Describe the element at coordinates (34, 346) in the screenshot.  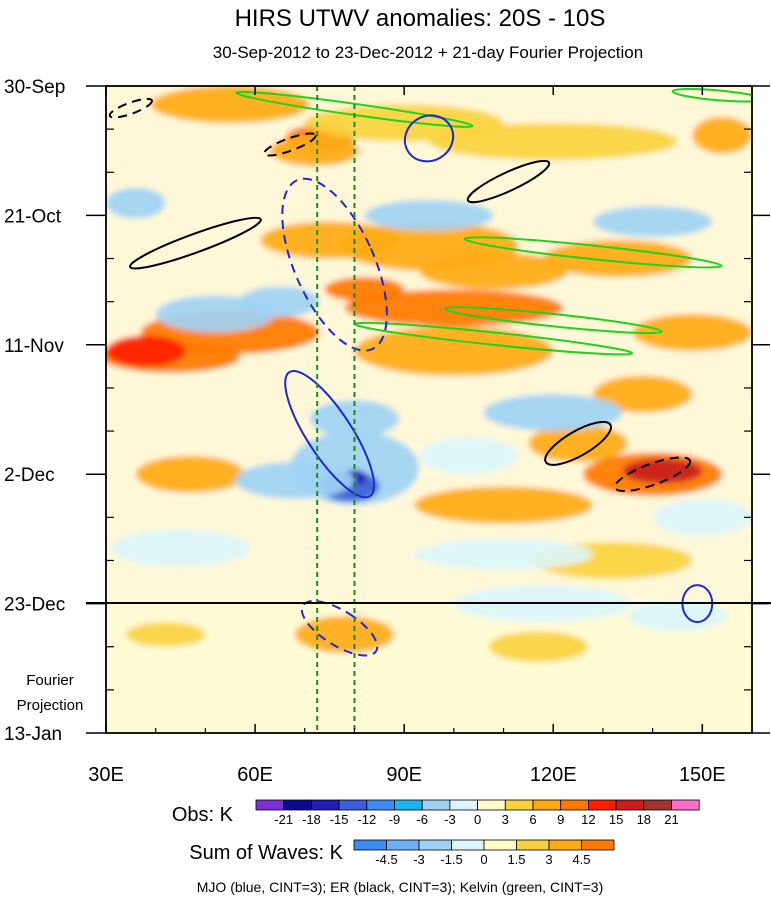
I see `y-tick-label-2: 11-Nov` at that location.